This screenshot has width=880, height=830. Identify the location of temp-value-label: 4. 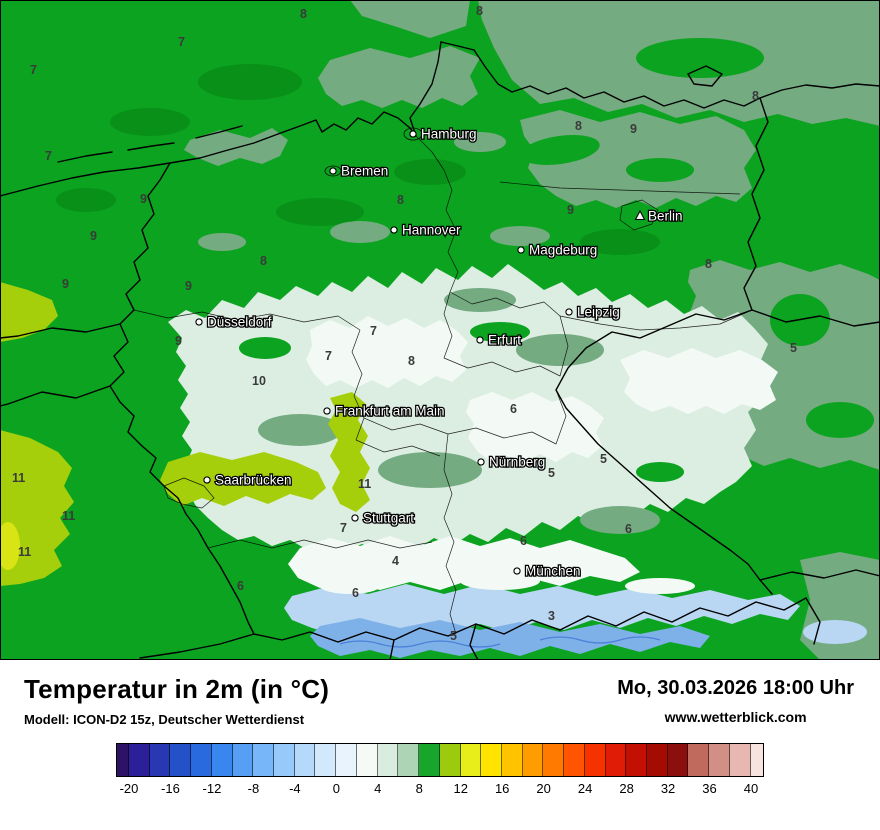
(395, 561).